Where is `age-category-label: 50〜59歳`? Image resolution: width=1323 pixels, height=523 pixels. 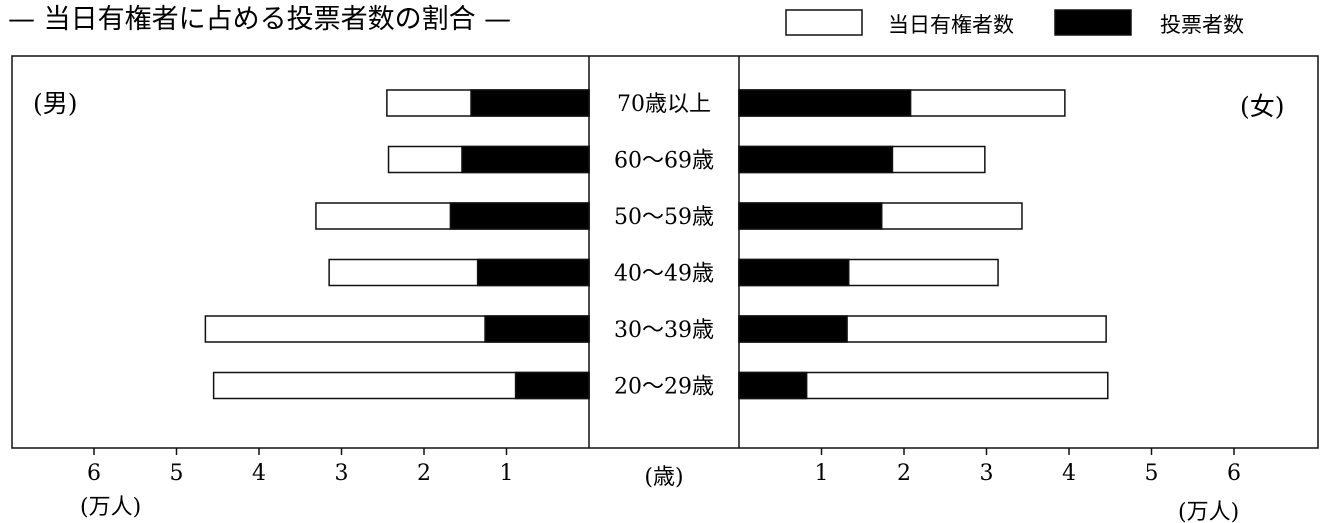
age-category-label: 50〜59歳 is located at coordinates (664, 217).